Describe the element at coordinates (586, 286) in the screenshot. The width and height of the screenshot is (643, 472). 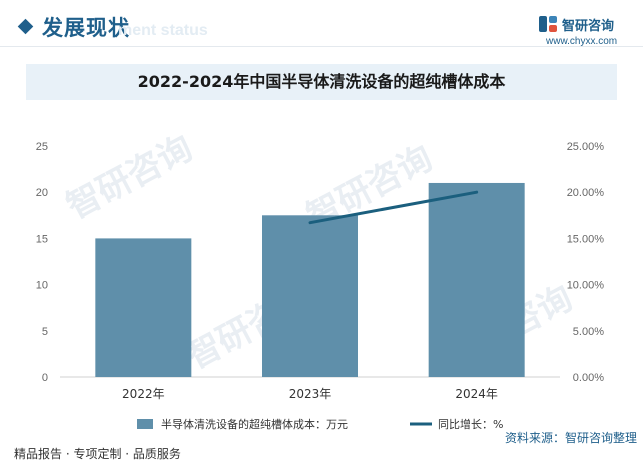
I see `y-right-tick-label: 10.00%` at that location.